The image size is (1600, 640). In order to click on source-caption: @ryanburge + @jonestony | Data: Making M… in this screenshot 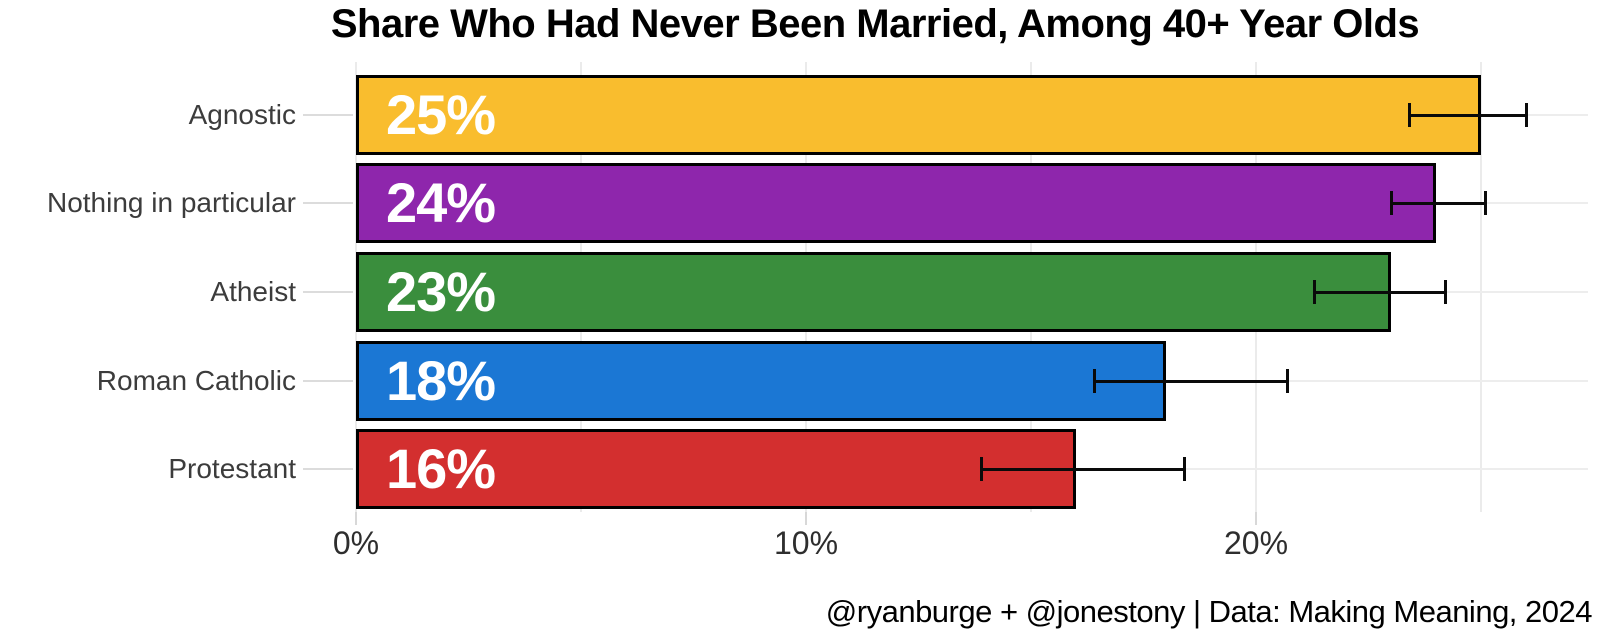, I will do `click(1209, 611)`.